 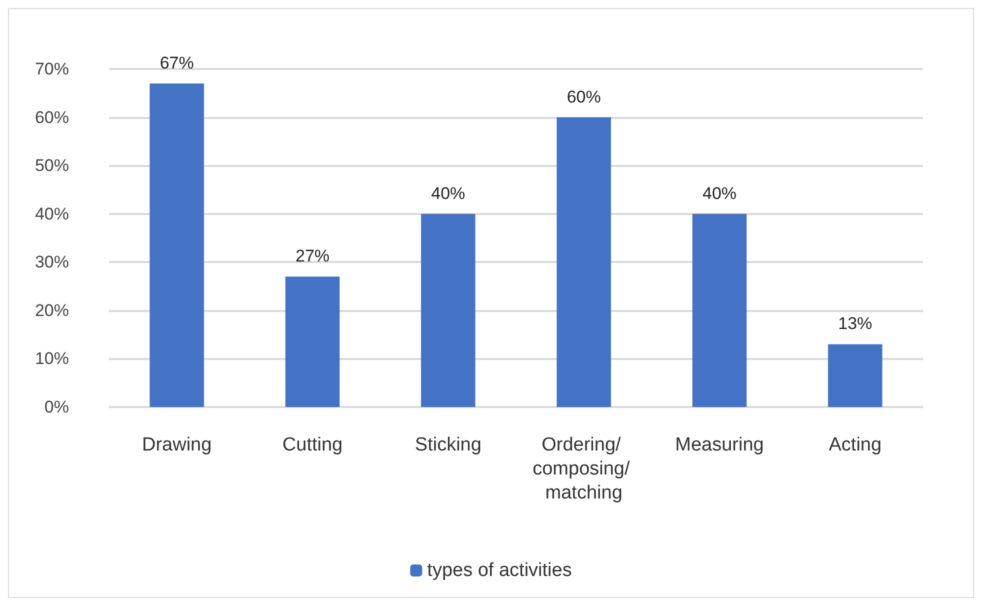 What do you see at coordinates (177, 445) in the screenshot?
I see `x-tick-label: Drawing` at bounding box center [177, 445].